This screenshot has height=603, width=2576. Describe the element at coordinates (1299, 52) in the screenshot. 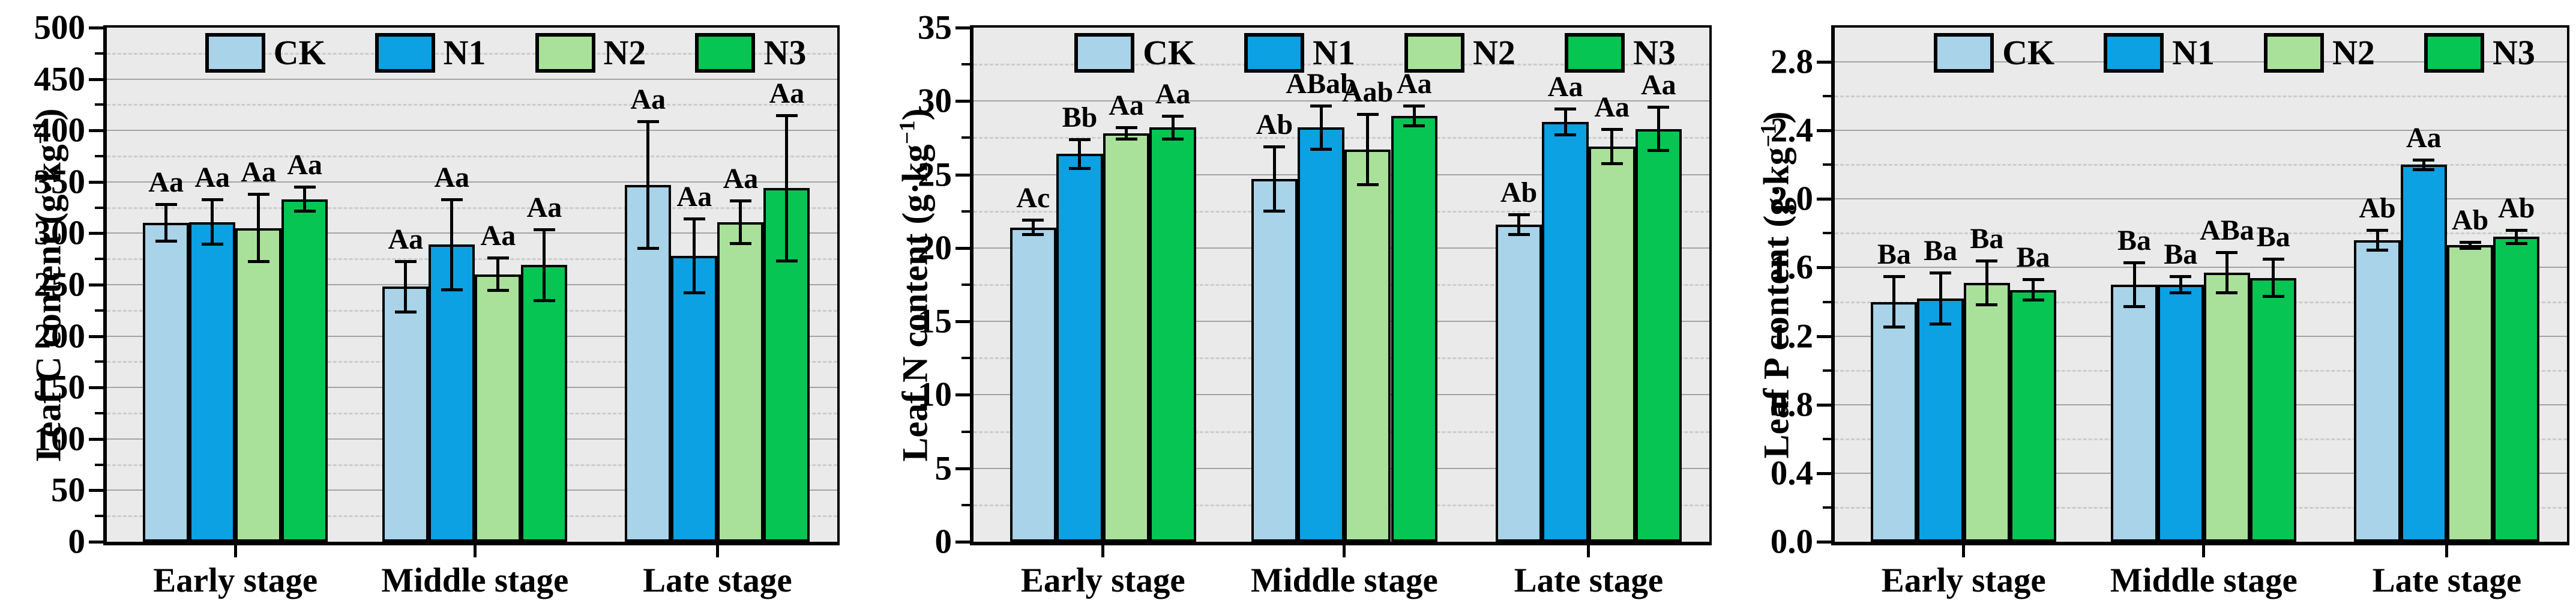

I see `legend-item-n1: N1` at that location.